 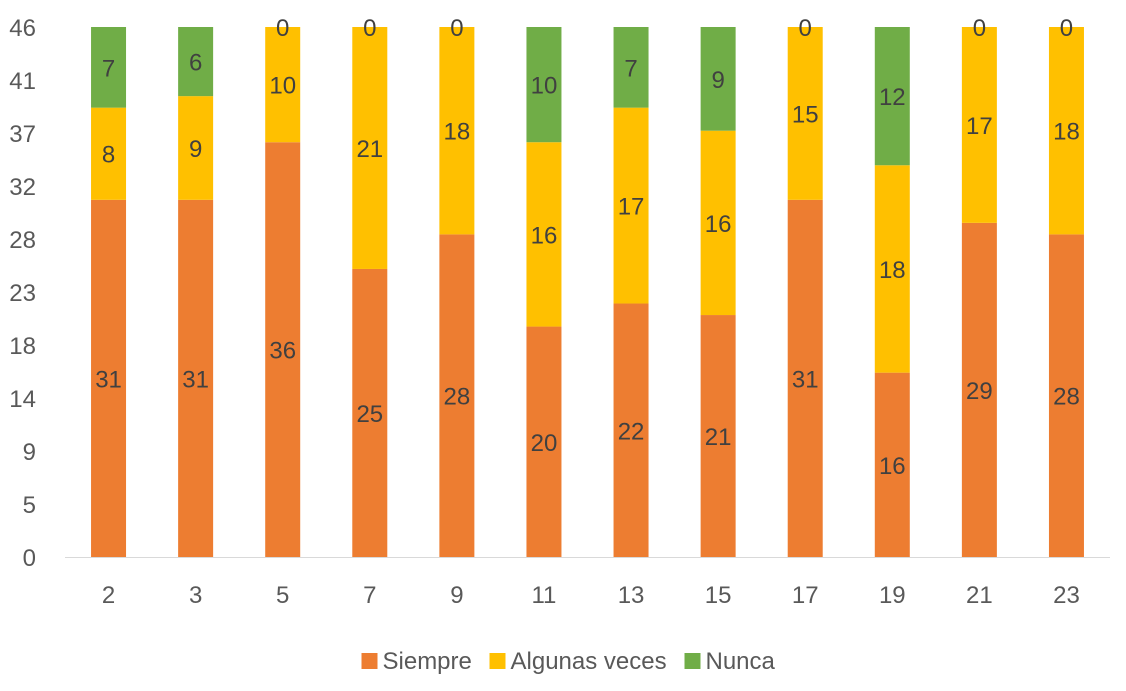 I want to click on x-tick-label: 11, so click(x=543, y=595).